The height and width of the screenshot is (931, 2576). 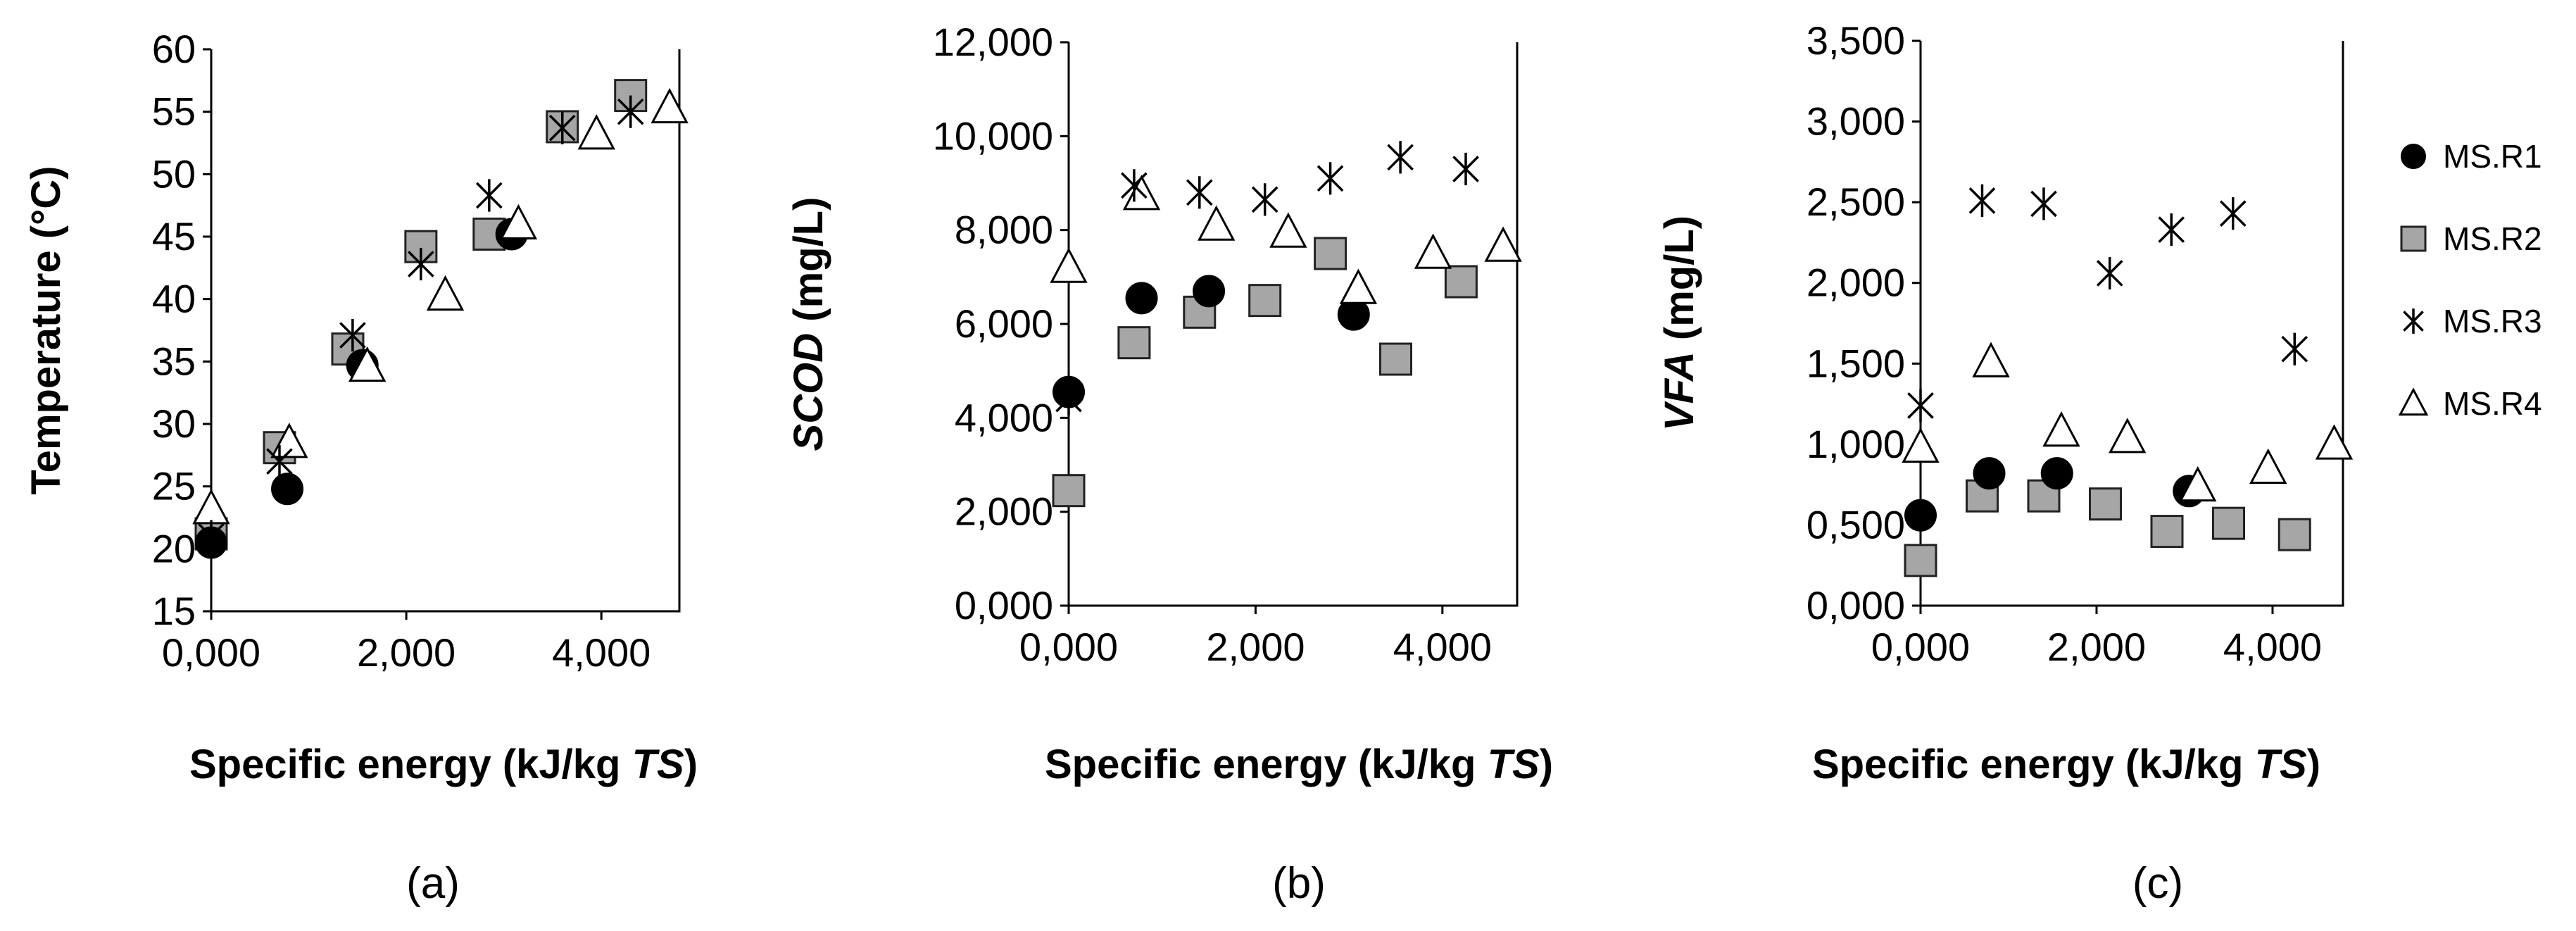 I want to click on legend-item-ms-r1: MS.R1, so click(x=2471, y=156).